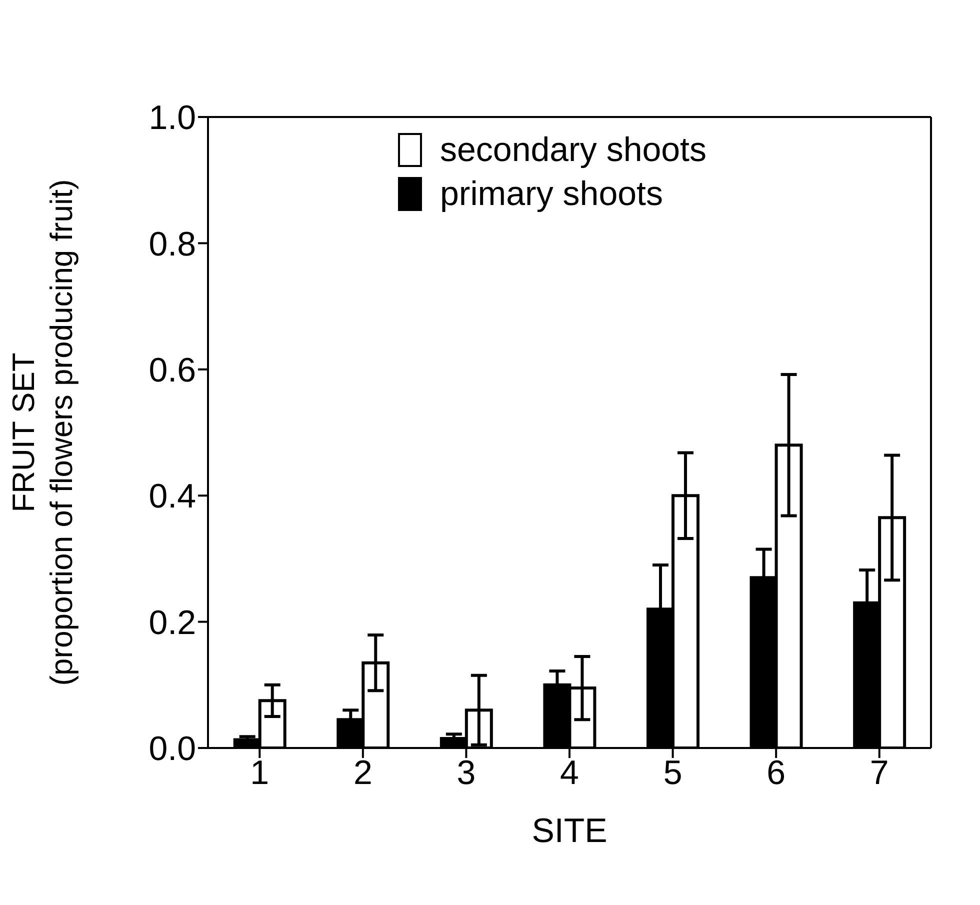  I want to click on x-tick-label: 6, so click(776, 773).